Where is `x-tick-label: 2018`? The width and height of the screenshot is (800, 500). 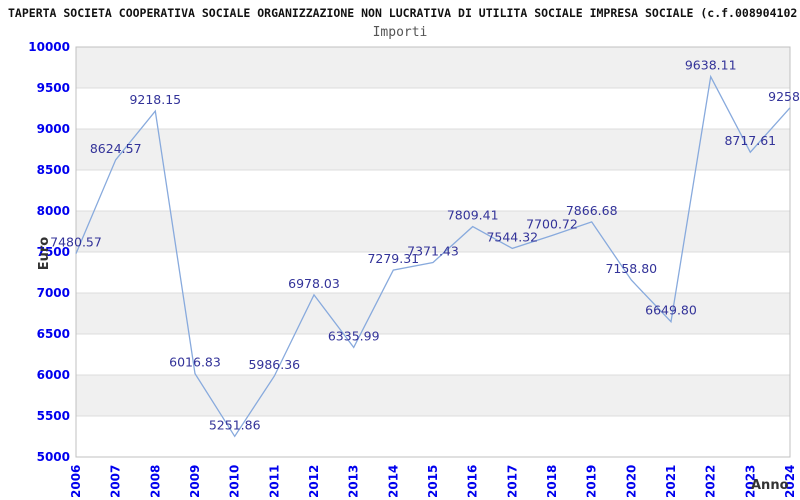 x-tick-label: 2018 is located at coordinates (552, 481).